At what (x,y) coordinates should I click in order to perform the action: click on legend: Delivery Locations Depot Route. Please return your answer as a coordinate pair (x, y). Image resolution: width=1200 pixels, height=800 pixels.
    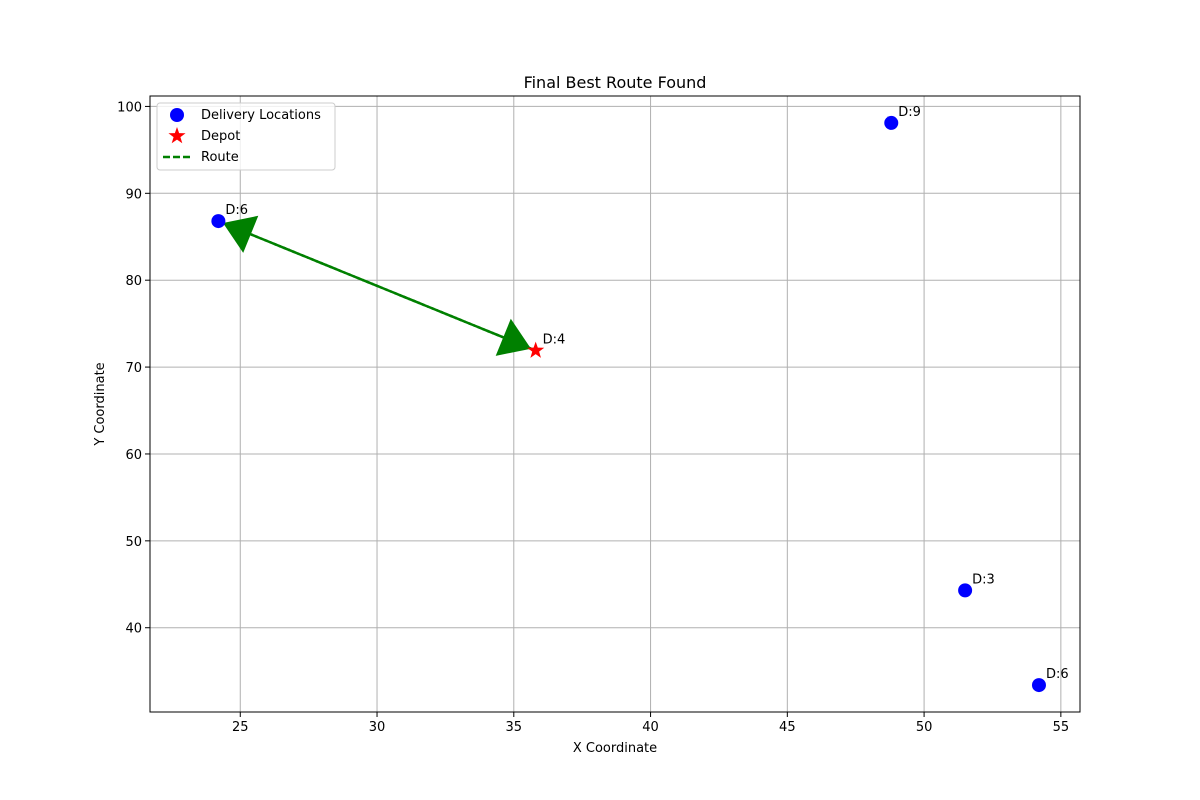
    Looking at the image, I should click on (246, 136).